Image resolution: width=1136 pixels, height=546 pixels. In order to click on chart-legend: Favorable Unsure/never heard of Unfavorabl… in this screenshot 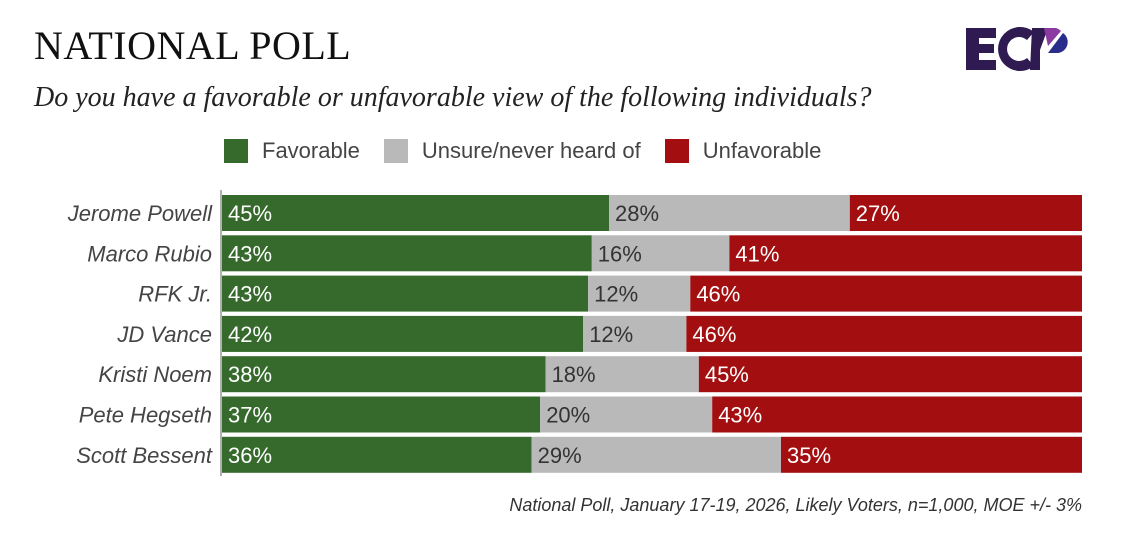, I will do `click(534, 151)`.